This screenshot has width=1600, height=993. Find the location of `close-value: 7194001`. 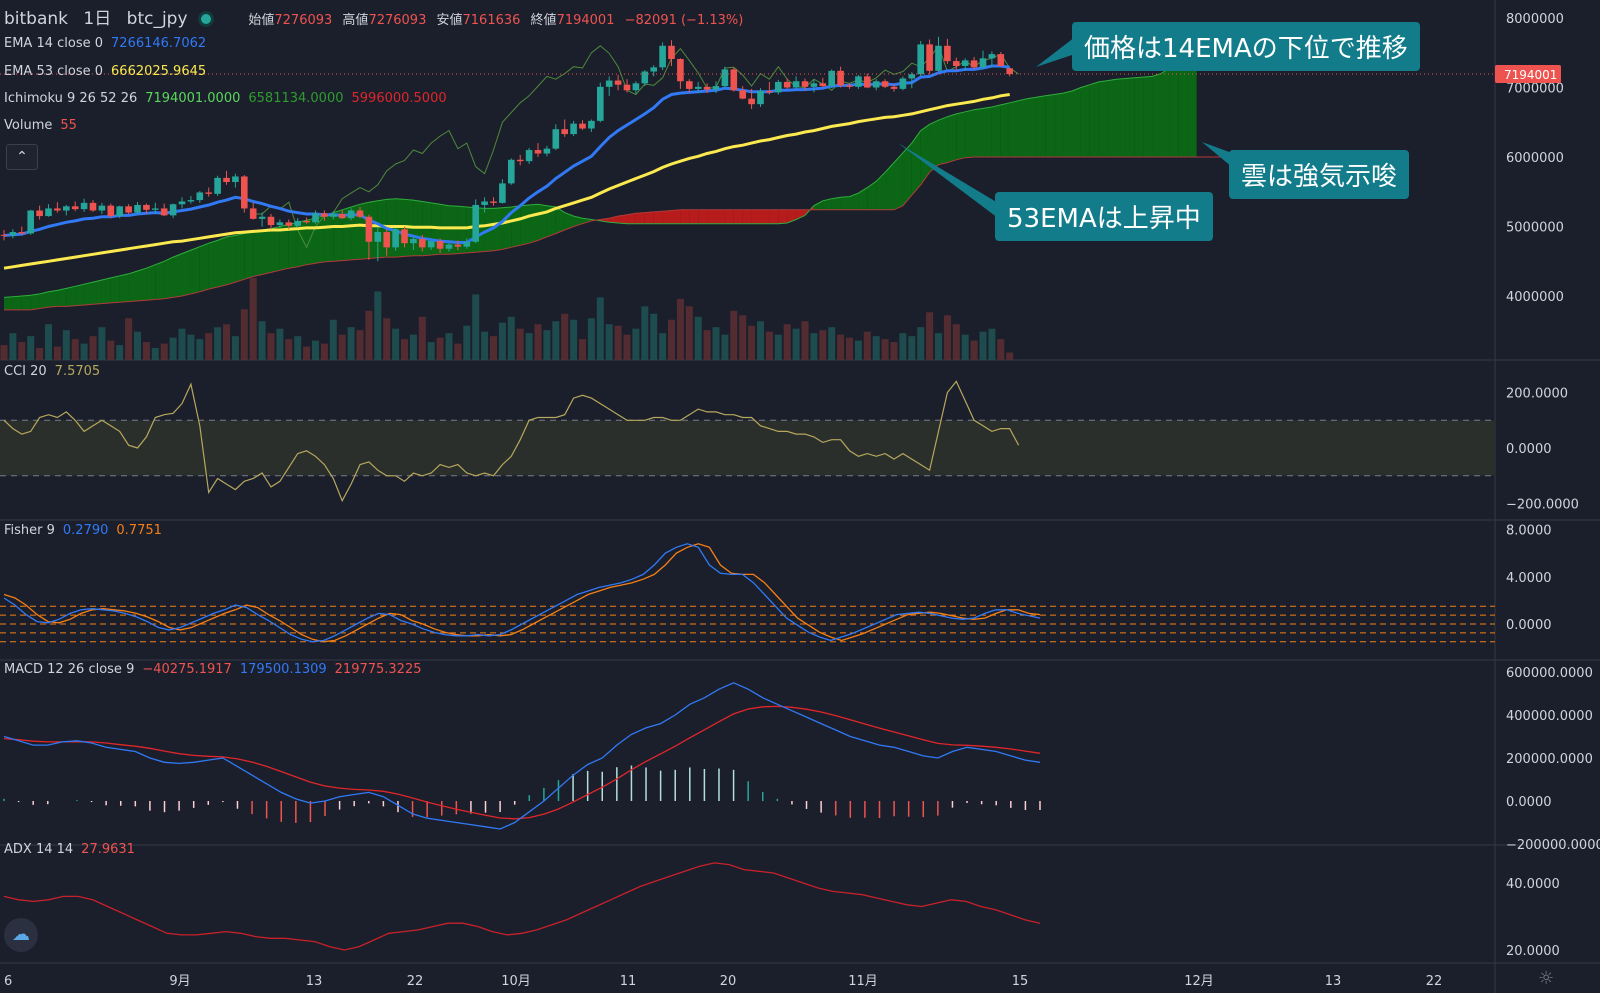

close-value: 7194001 is located at coordinates (585, 20).